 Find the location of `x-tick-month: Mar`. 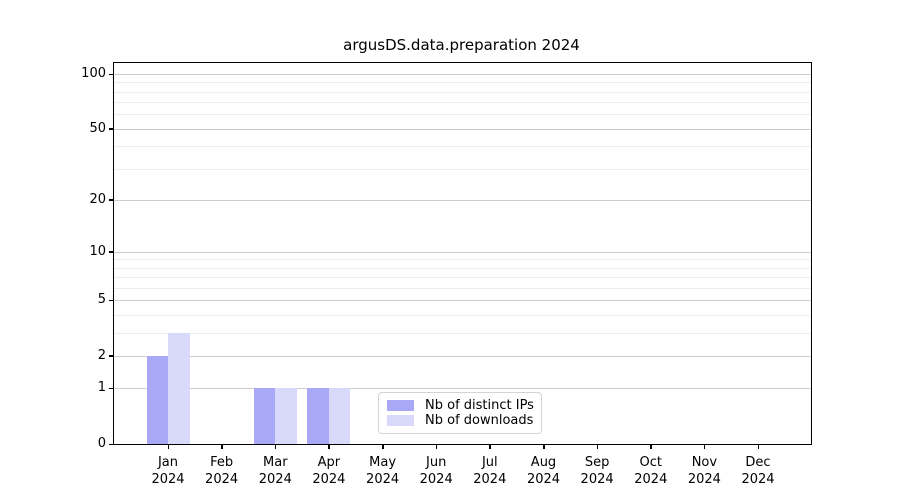

x-tick-month: Mar is located at coordinates (275, 462).